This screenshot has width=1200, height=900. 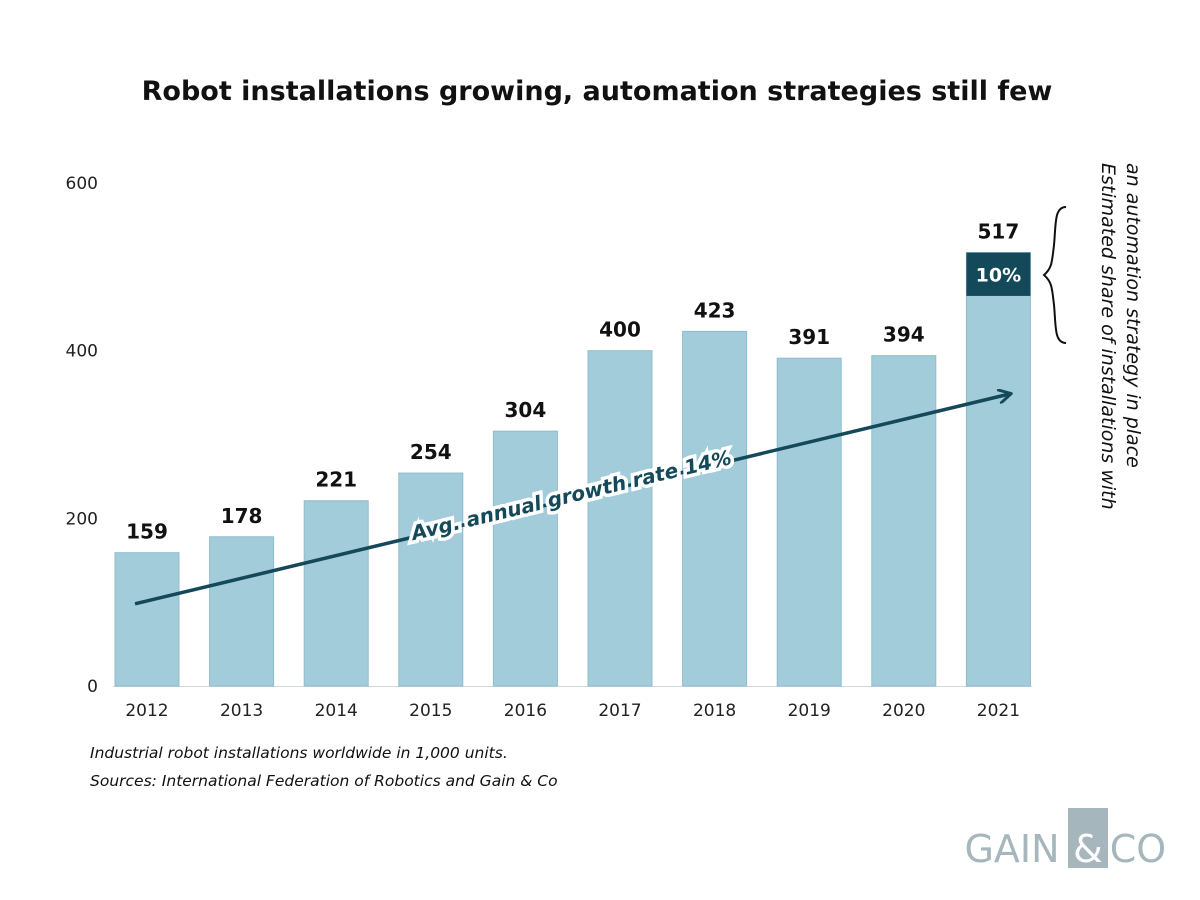 I want to click on y-tick-label: 600, so click(x=82, y=184).